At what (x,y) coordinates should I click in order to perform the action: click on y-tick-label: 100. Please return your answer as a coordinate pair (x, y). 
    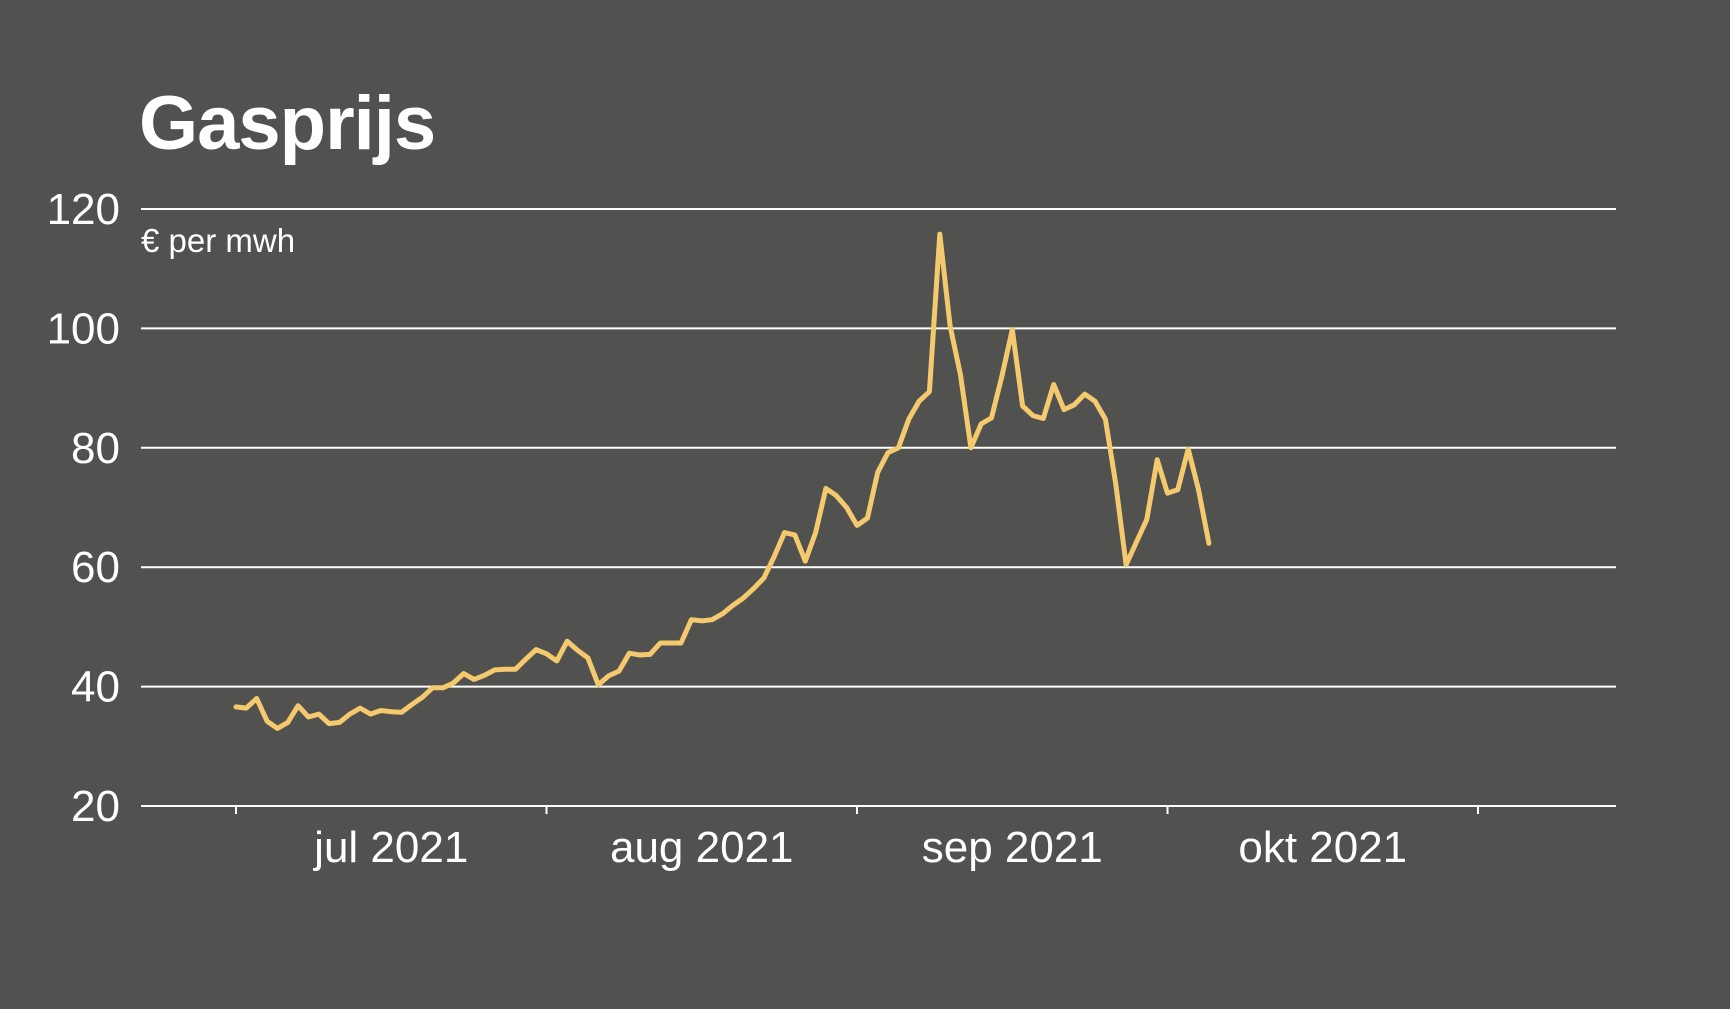
    Looking at the image, I should click on (83, 328).